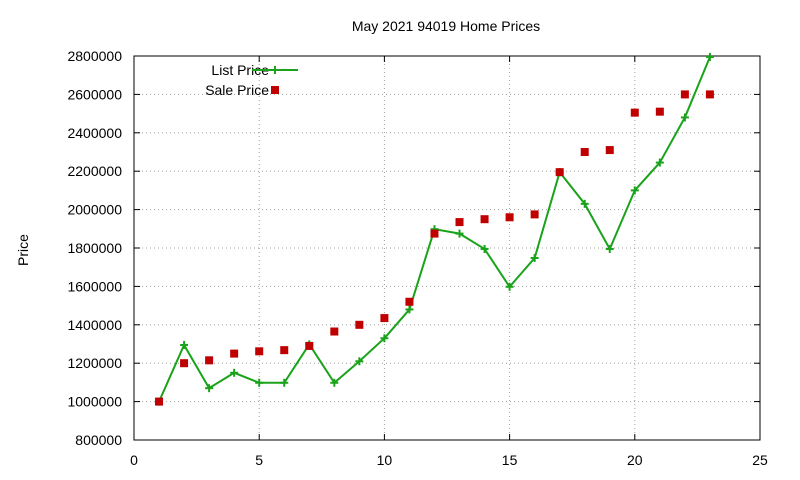  What do you see at coordinates (94, 363) in the screenshot?
I see `y-tick-label: 1200000` at bounding box center [94, 363].